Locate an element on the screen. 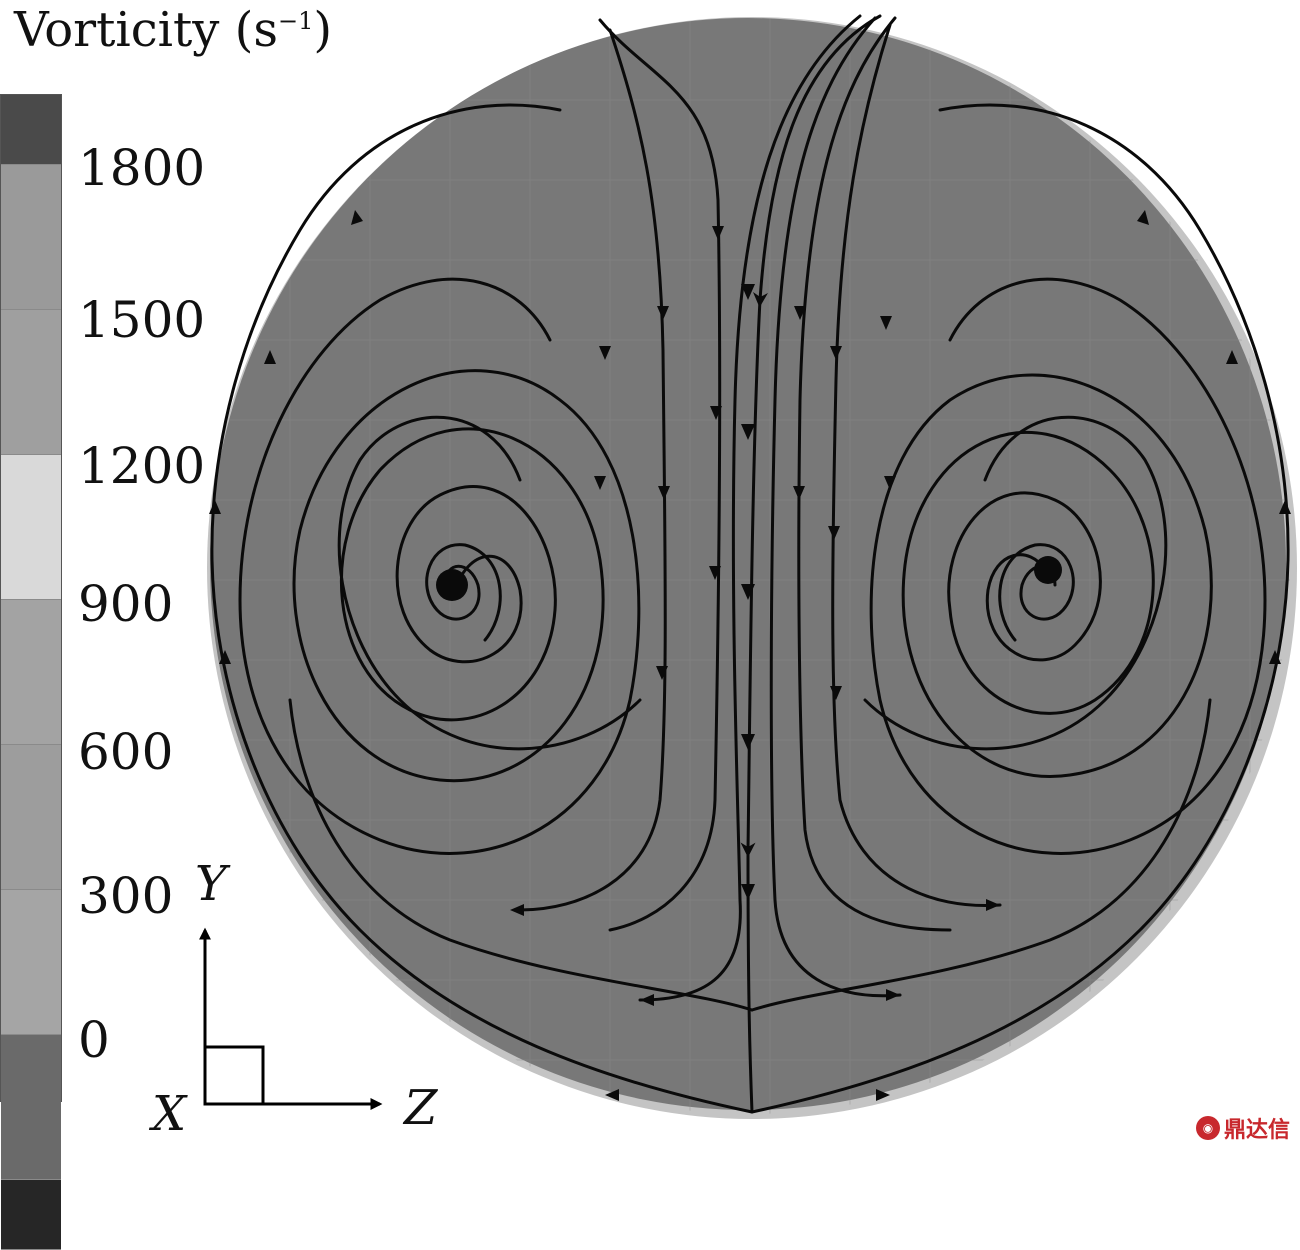 The image size is (1300, 1250). right-vortex-outer is located at coordinates (1068, 566).